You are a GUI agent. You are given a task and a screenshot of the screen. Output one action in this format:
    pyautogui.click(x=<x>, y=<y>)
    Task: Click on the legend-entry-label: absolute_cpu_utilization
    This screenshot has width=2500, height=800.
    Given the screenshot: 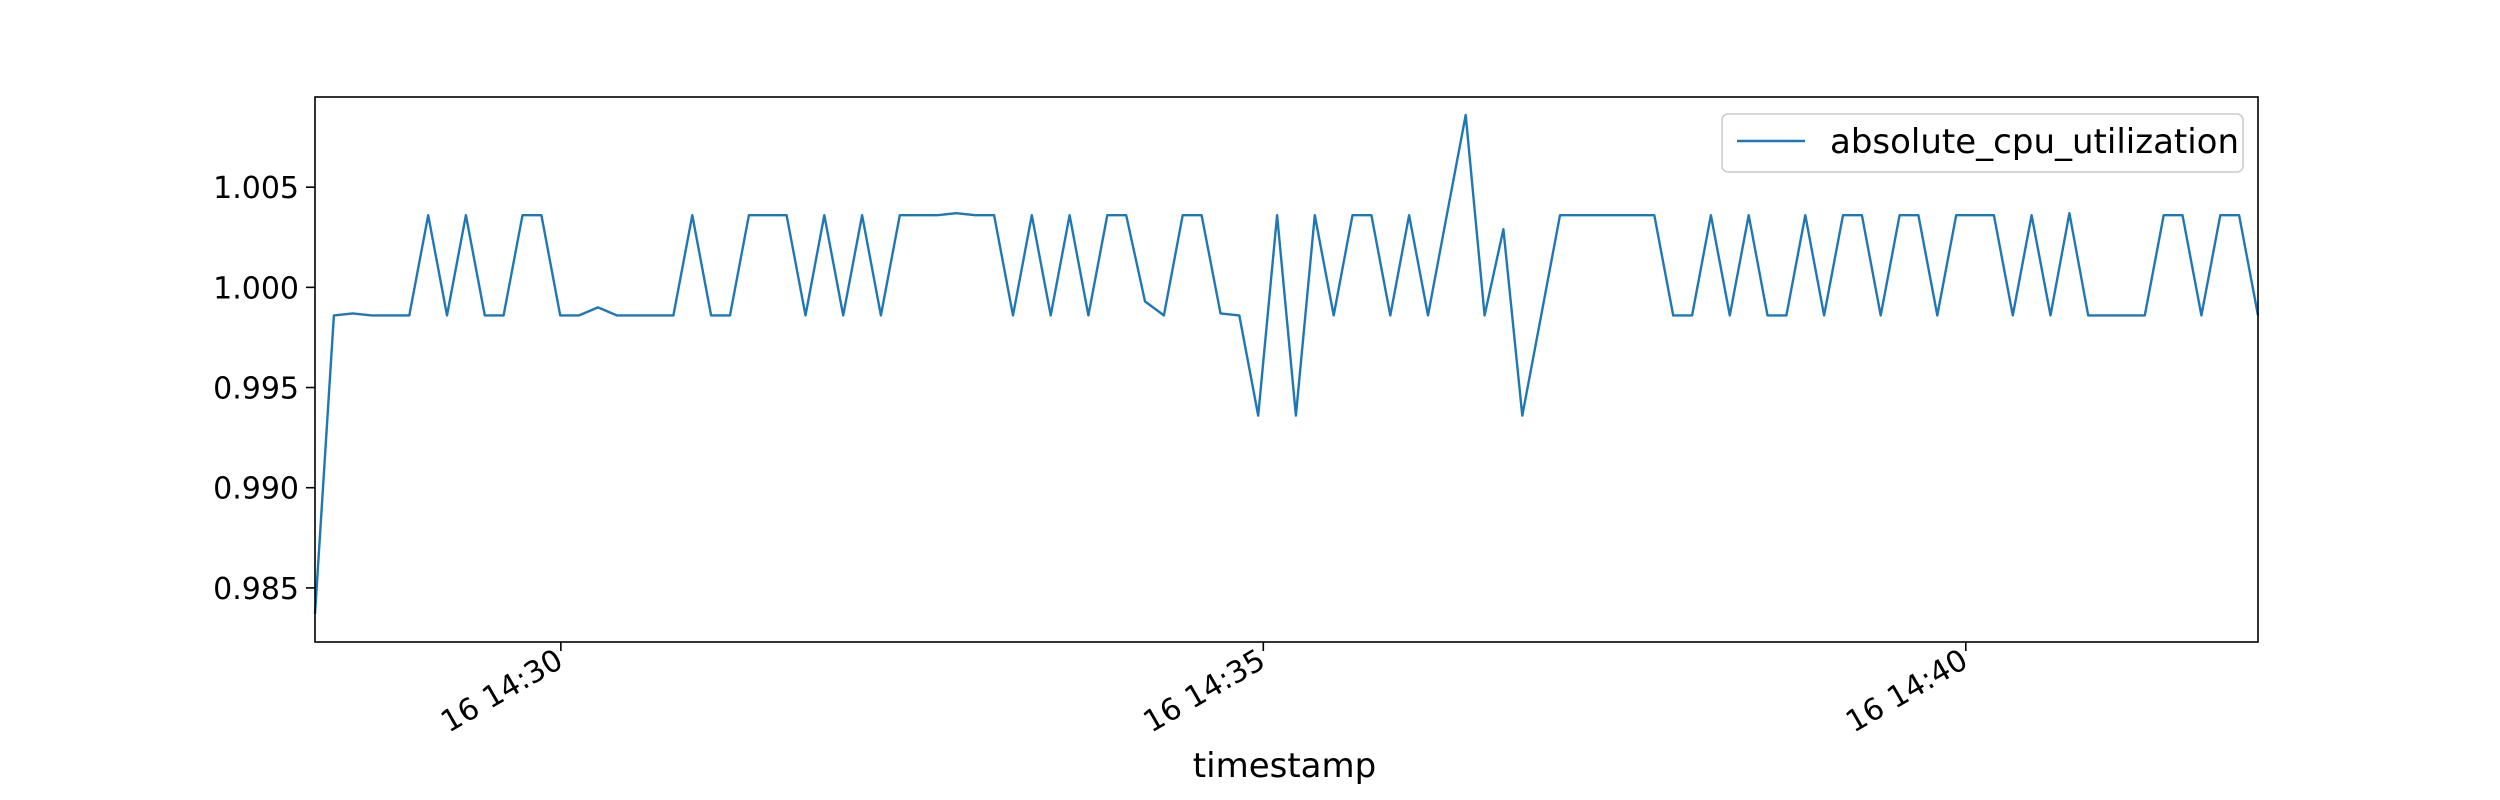 What is the action you would take?
    pyautogui.click(x=2034, y=142)
    